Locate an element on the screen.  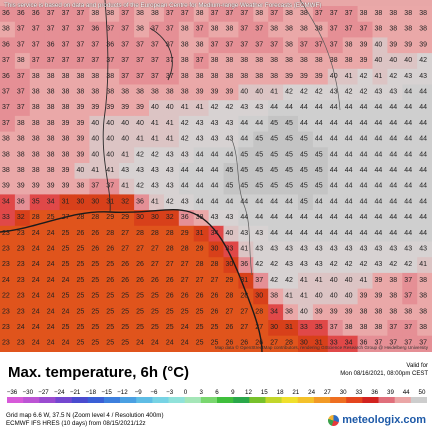
temperature-value: 26 is located at coordinates (140, 280).